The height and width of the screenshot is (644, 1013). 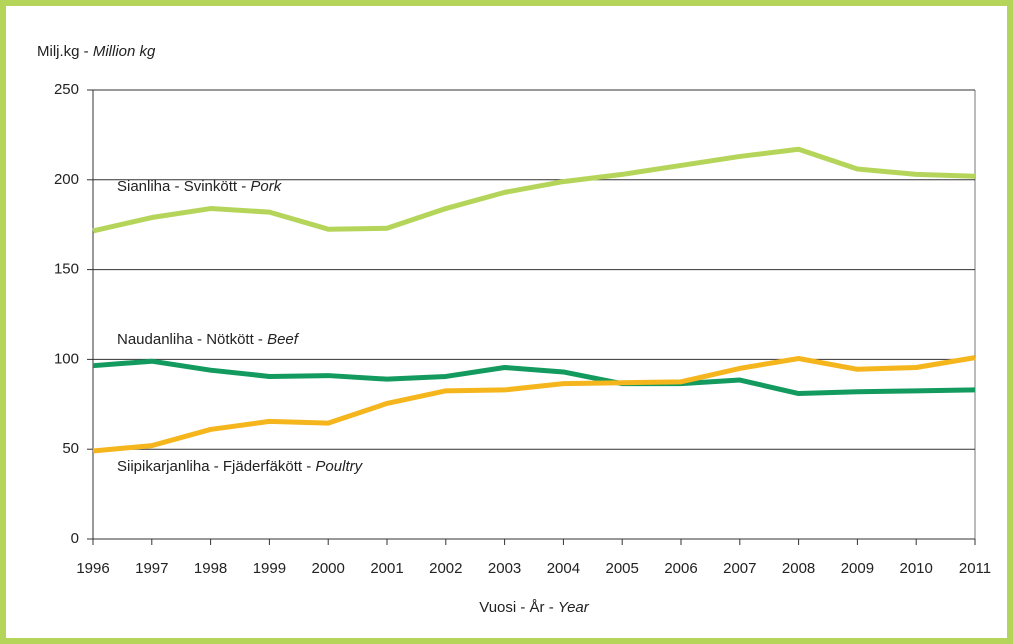 What do you see at coordinates (534, 607) in the screenshot?
I see `x-axis-label: Vuosi - År - Year` at bounding box center [534, 607].